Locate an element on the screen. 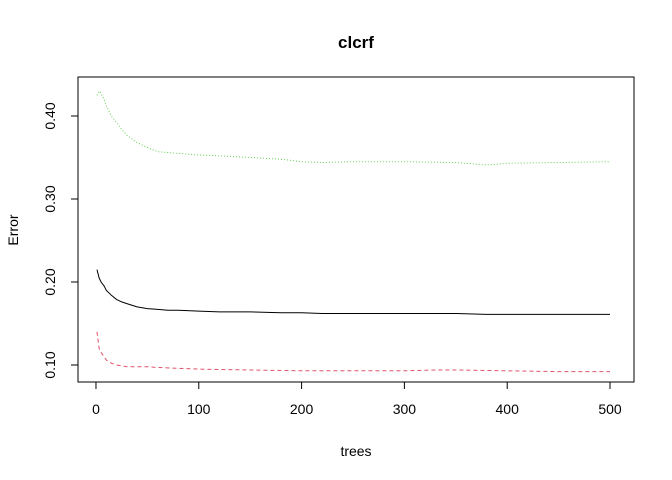 The image size is (672, 480). x-tick-label: 0 is located at coordinates (96, 409).